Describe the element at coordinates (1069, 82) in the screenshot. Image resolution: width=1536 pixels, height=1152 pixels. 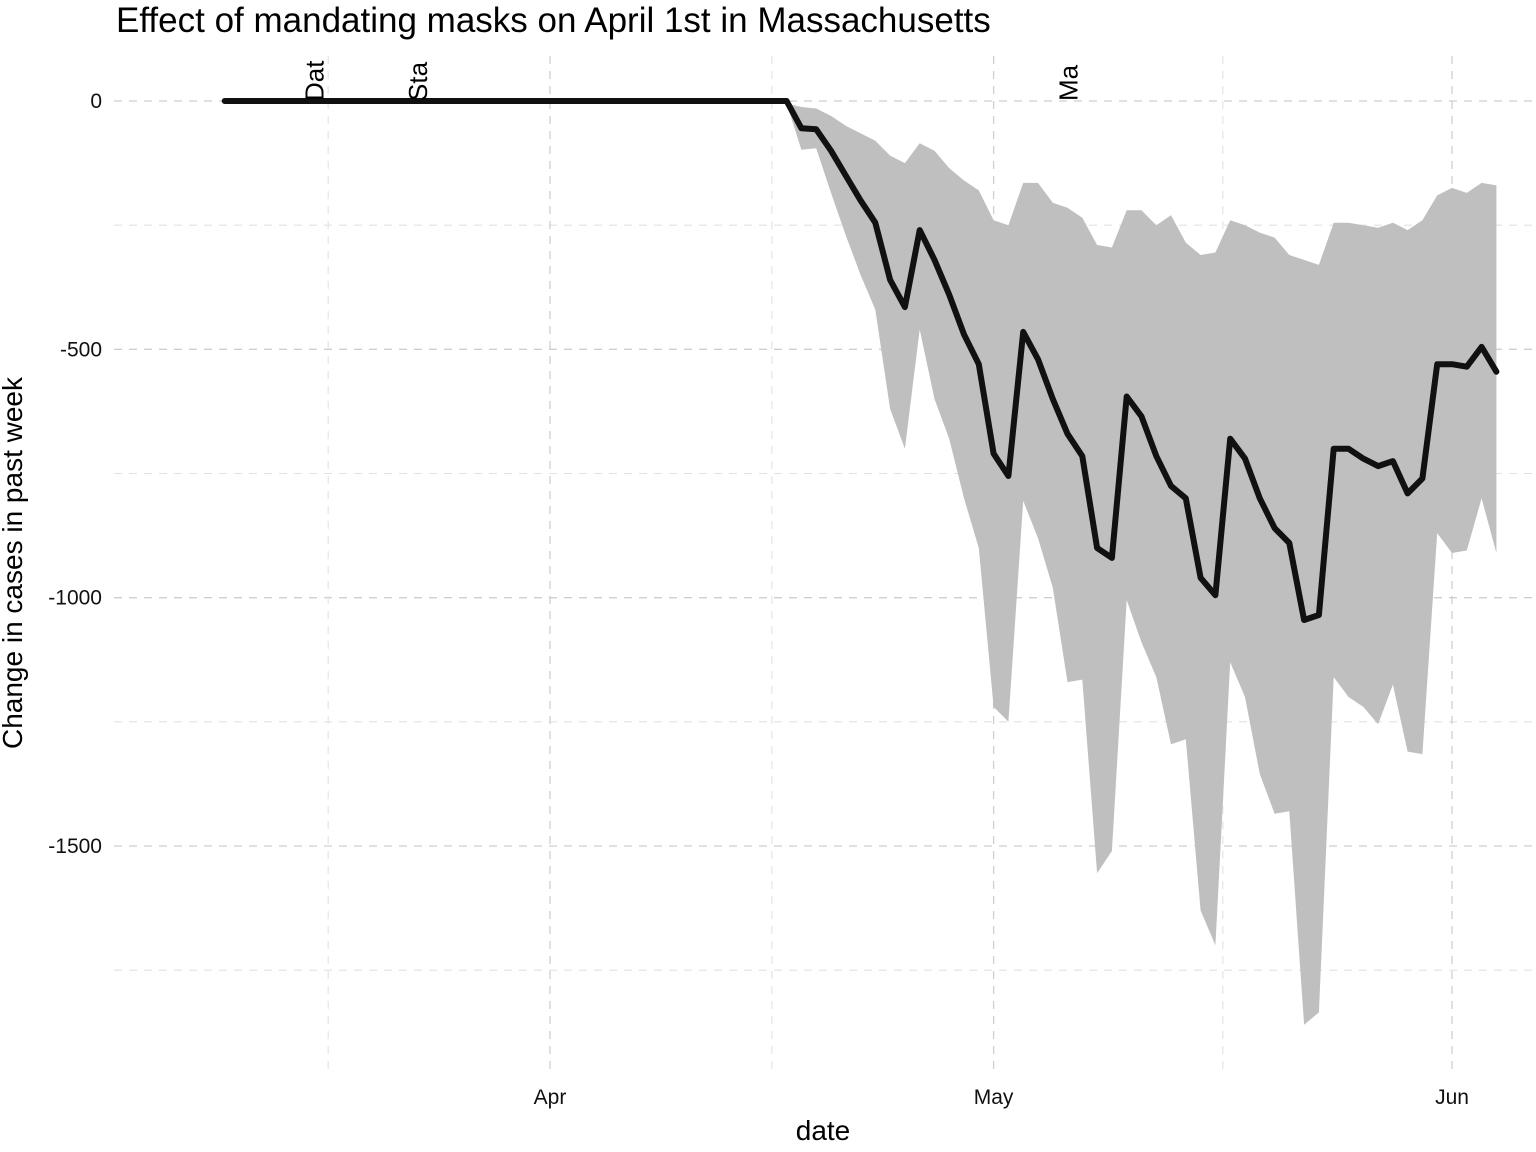
I see `event-label: Ma` at that location.